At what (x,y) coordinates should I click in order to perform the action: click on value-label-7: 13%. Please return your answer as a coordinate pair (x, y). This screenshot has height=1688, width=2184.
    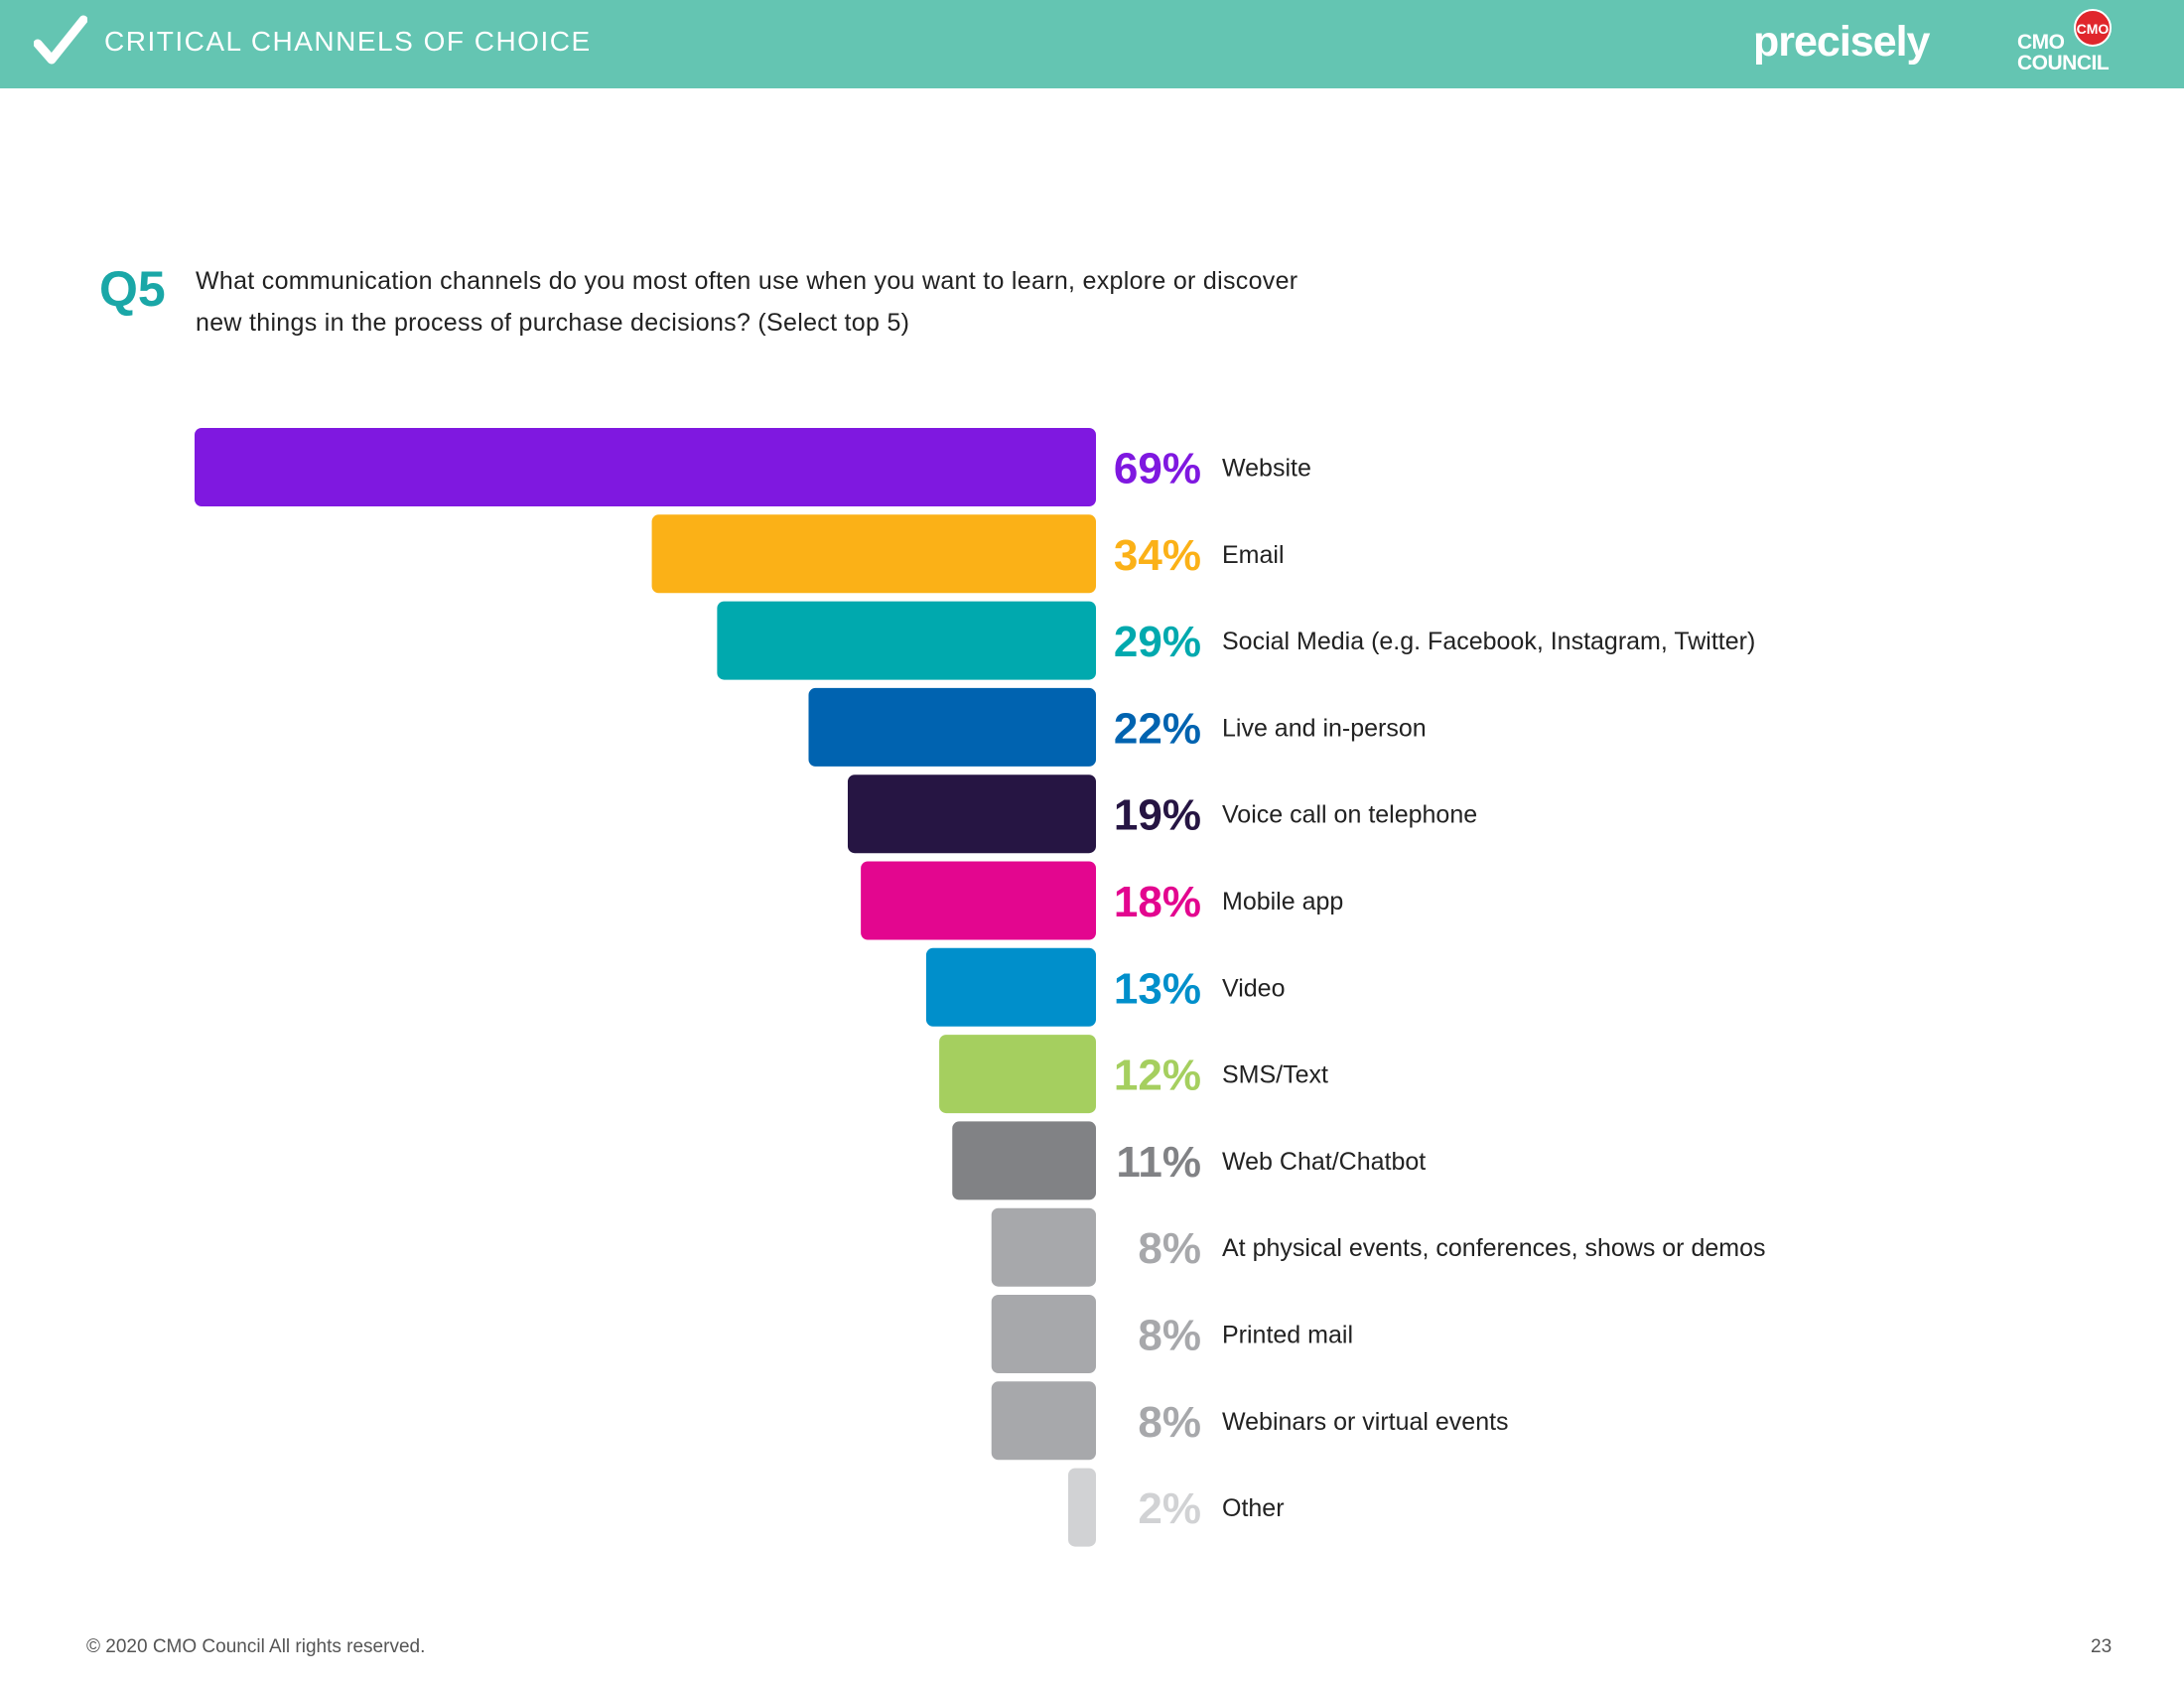
    Looking at the image, I should click on (1157, 988).